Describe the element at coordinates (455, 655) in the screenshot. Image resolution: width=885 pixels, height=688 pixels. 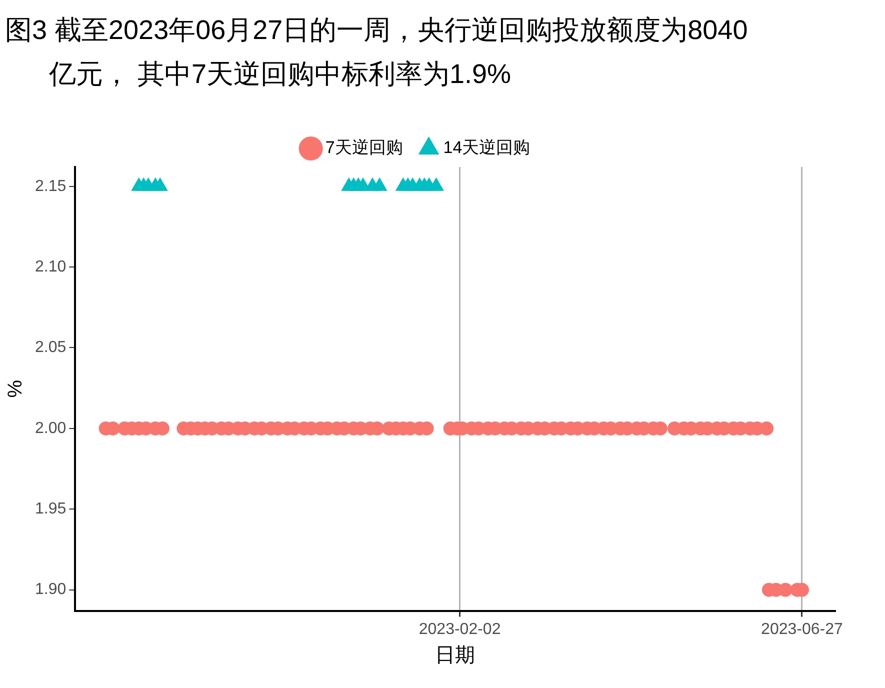
I see `x-axis-title: 日期` at that location.